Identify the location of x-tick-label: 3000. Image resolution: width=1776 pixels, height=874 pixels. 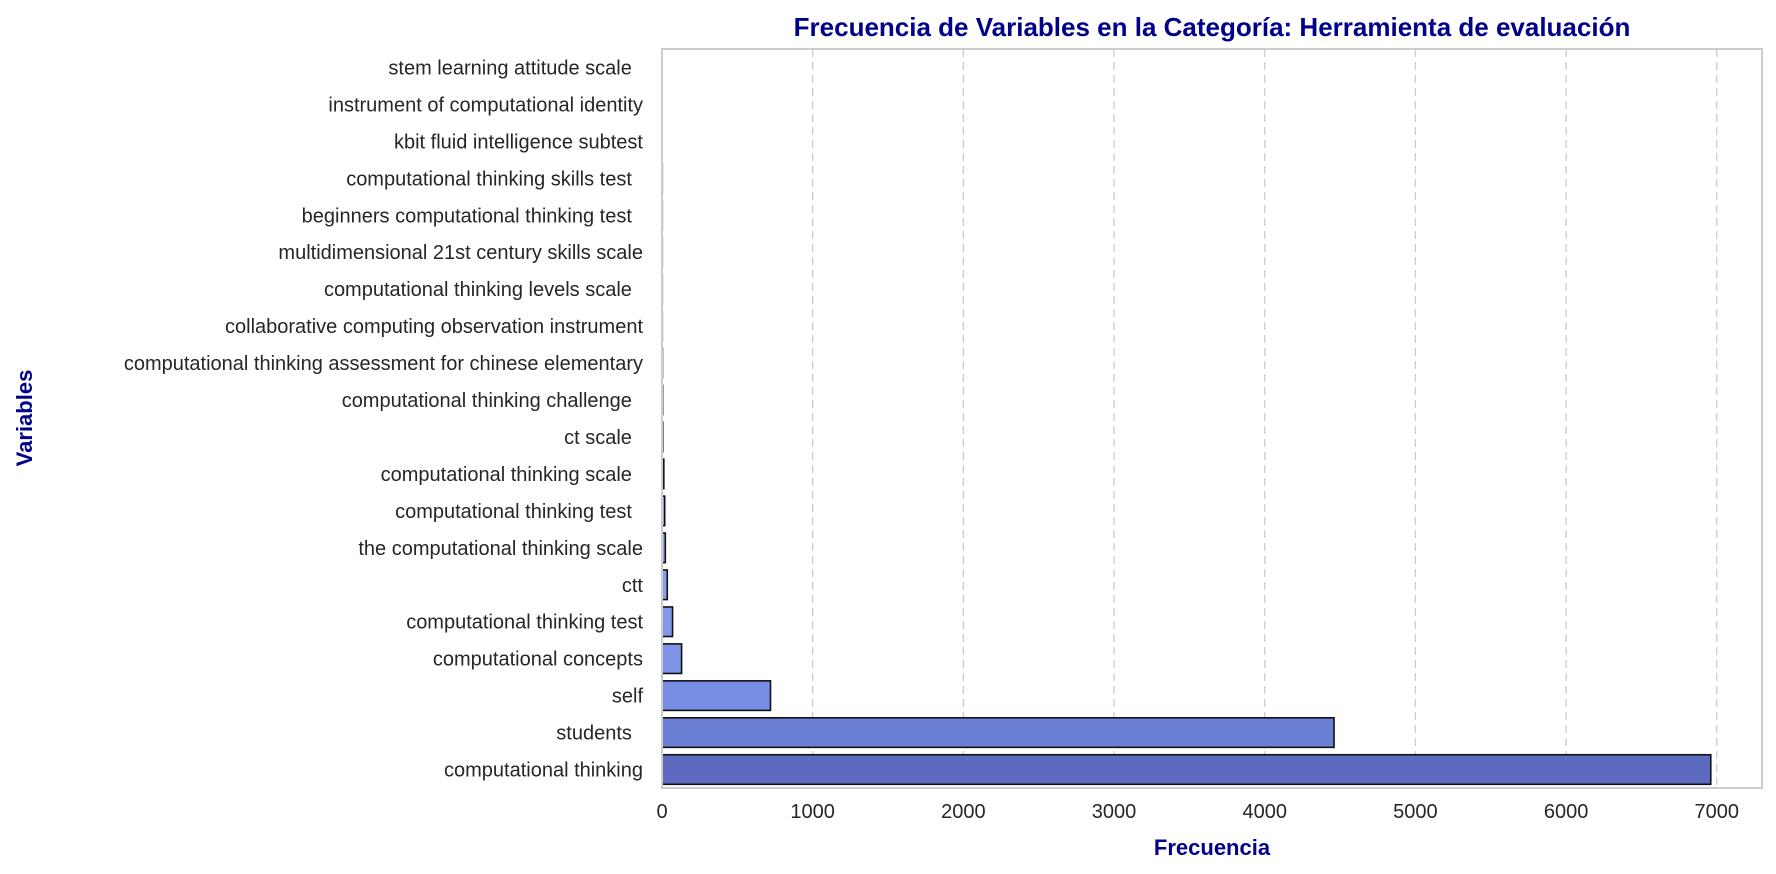
(1114, 812).